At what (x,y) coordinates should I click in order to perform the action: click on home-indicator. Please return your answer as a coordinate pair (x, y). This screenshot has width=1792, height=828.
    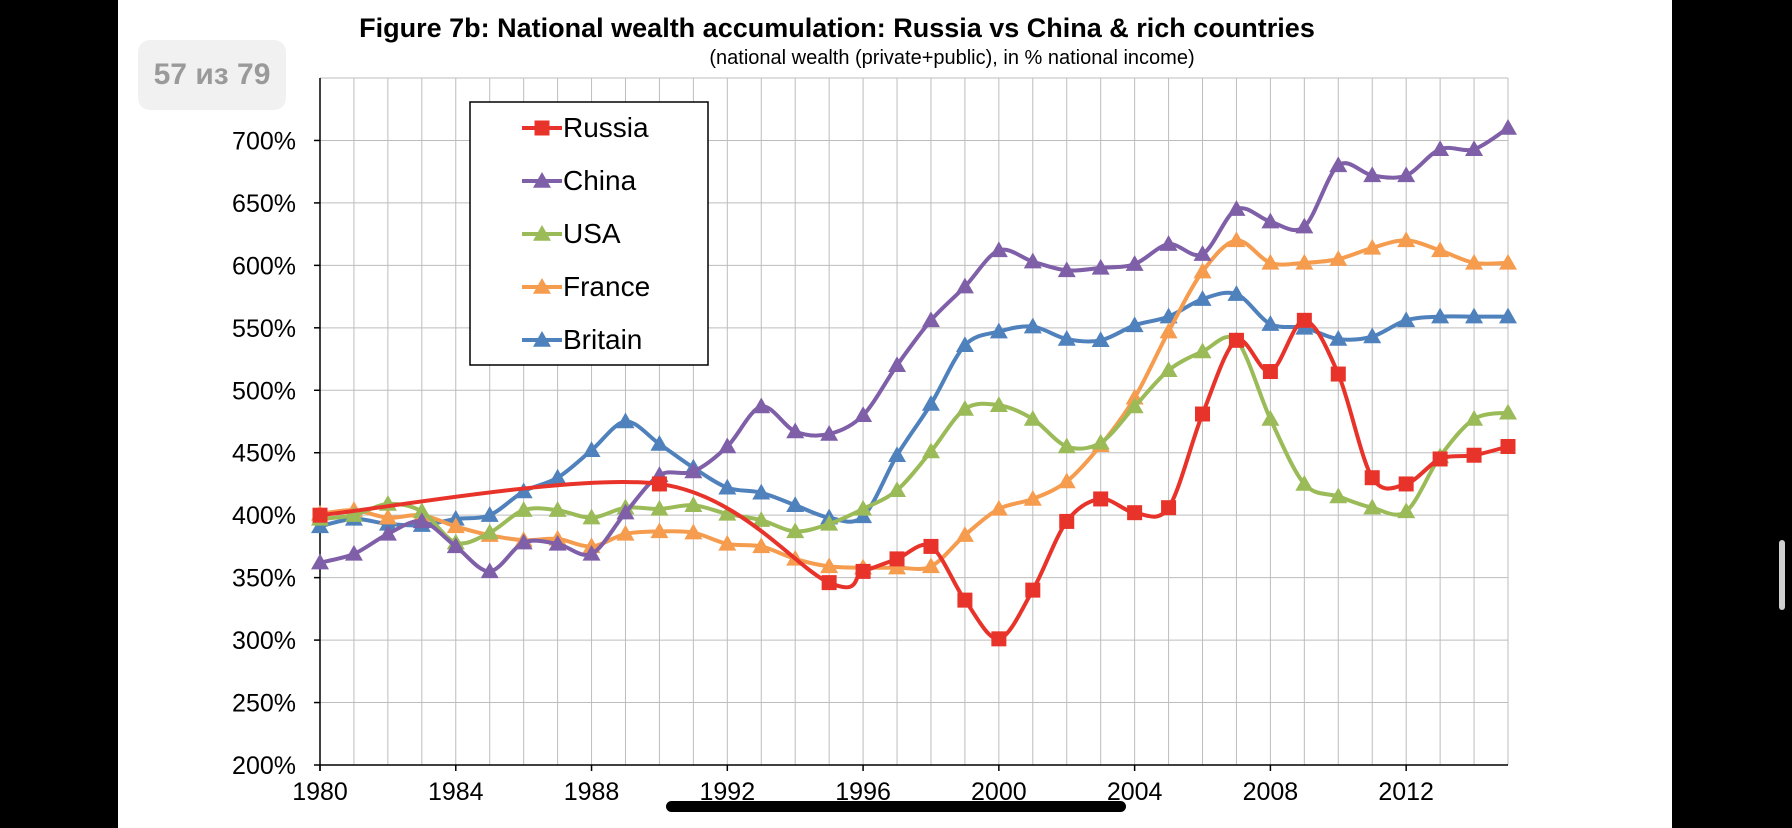
    Looking at the image, I should click on (896, 806).